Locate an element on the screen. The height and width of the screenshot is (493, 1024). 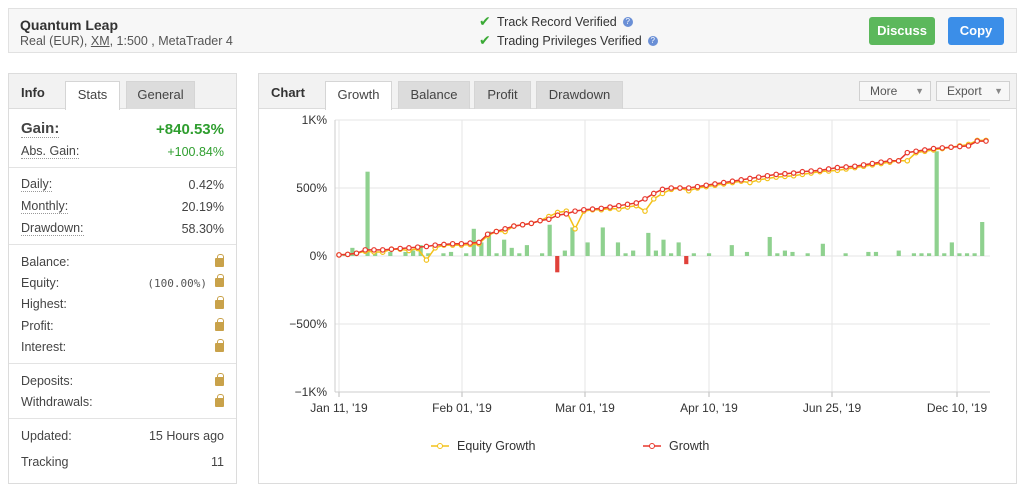
daily-row: Daily: 0.42% is located at coordinates (122, 184).